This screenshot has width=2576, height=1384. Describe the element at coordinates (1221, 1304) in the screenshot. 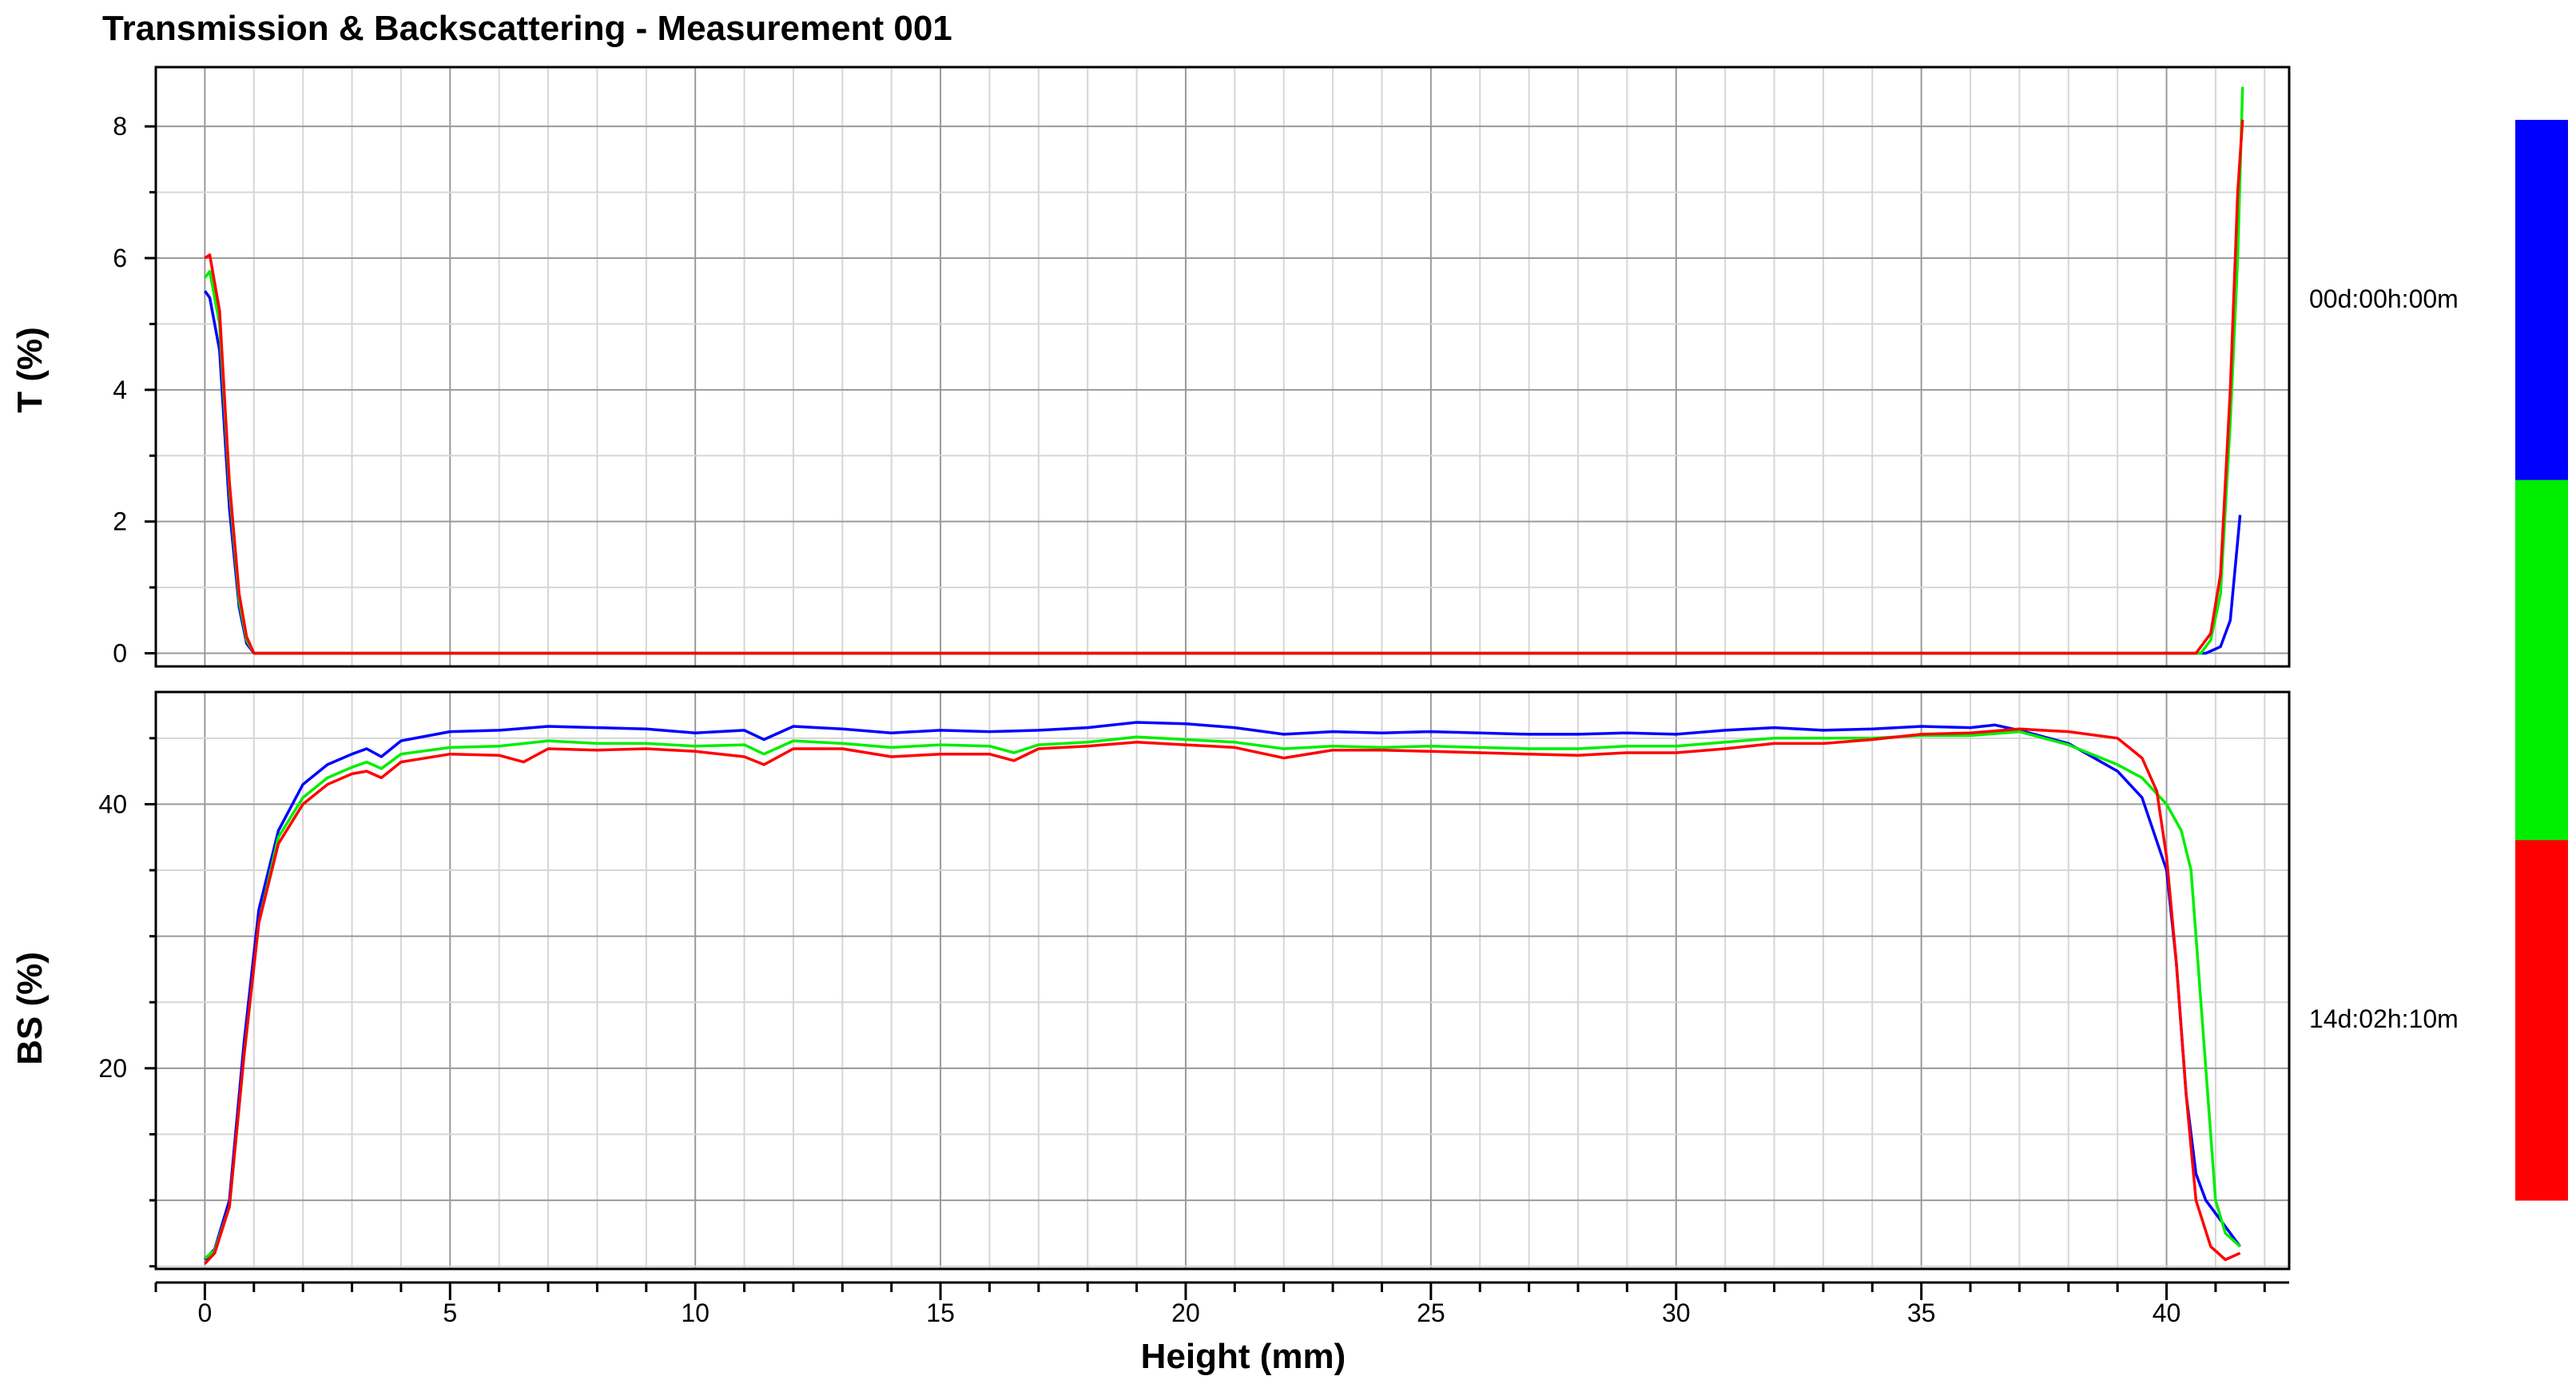

I see `x-axis: 0 5 10 15 20 25 30 35 40` at that location.